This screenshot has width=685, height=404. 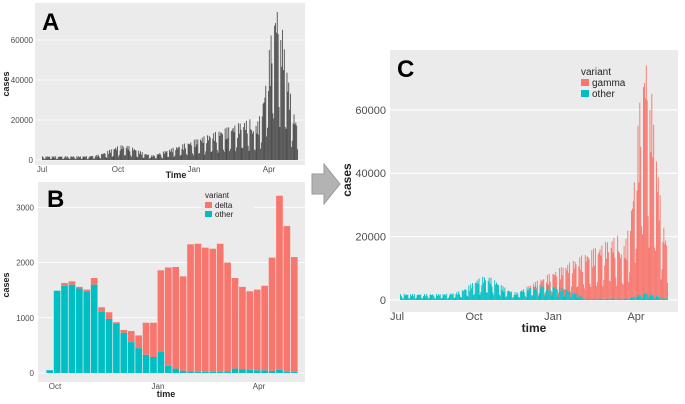 I want to click on panel-b-legend-delta: delta, so click(x=224, y=205).